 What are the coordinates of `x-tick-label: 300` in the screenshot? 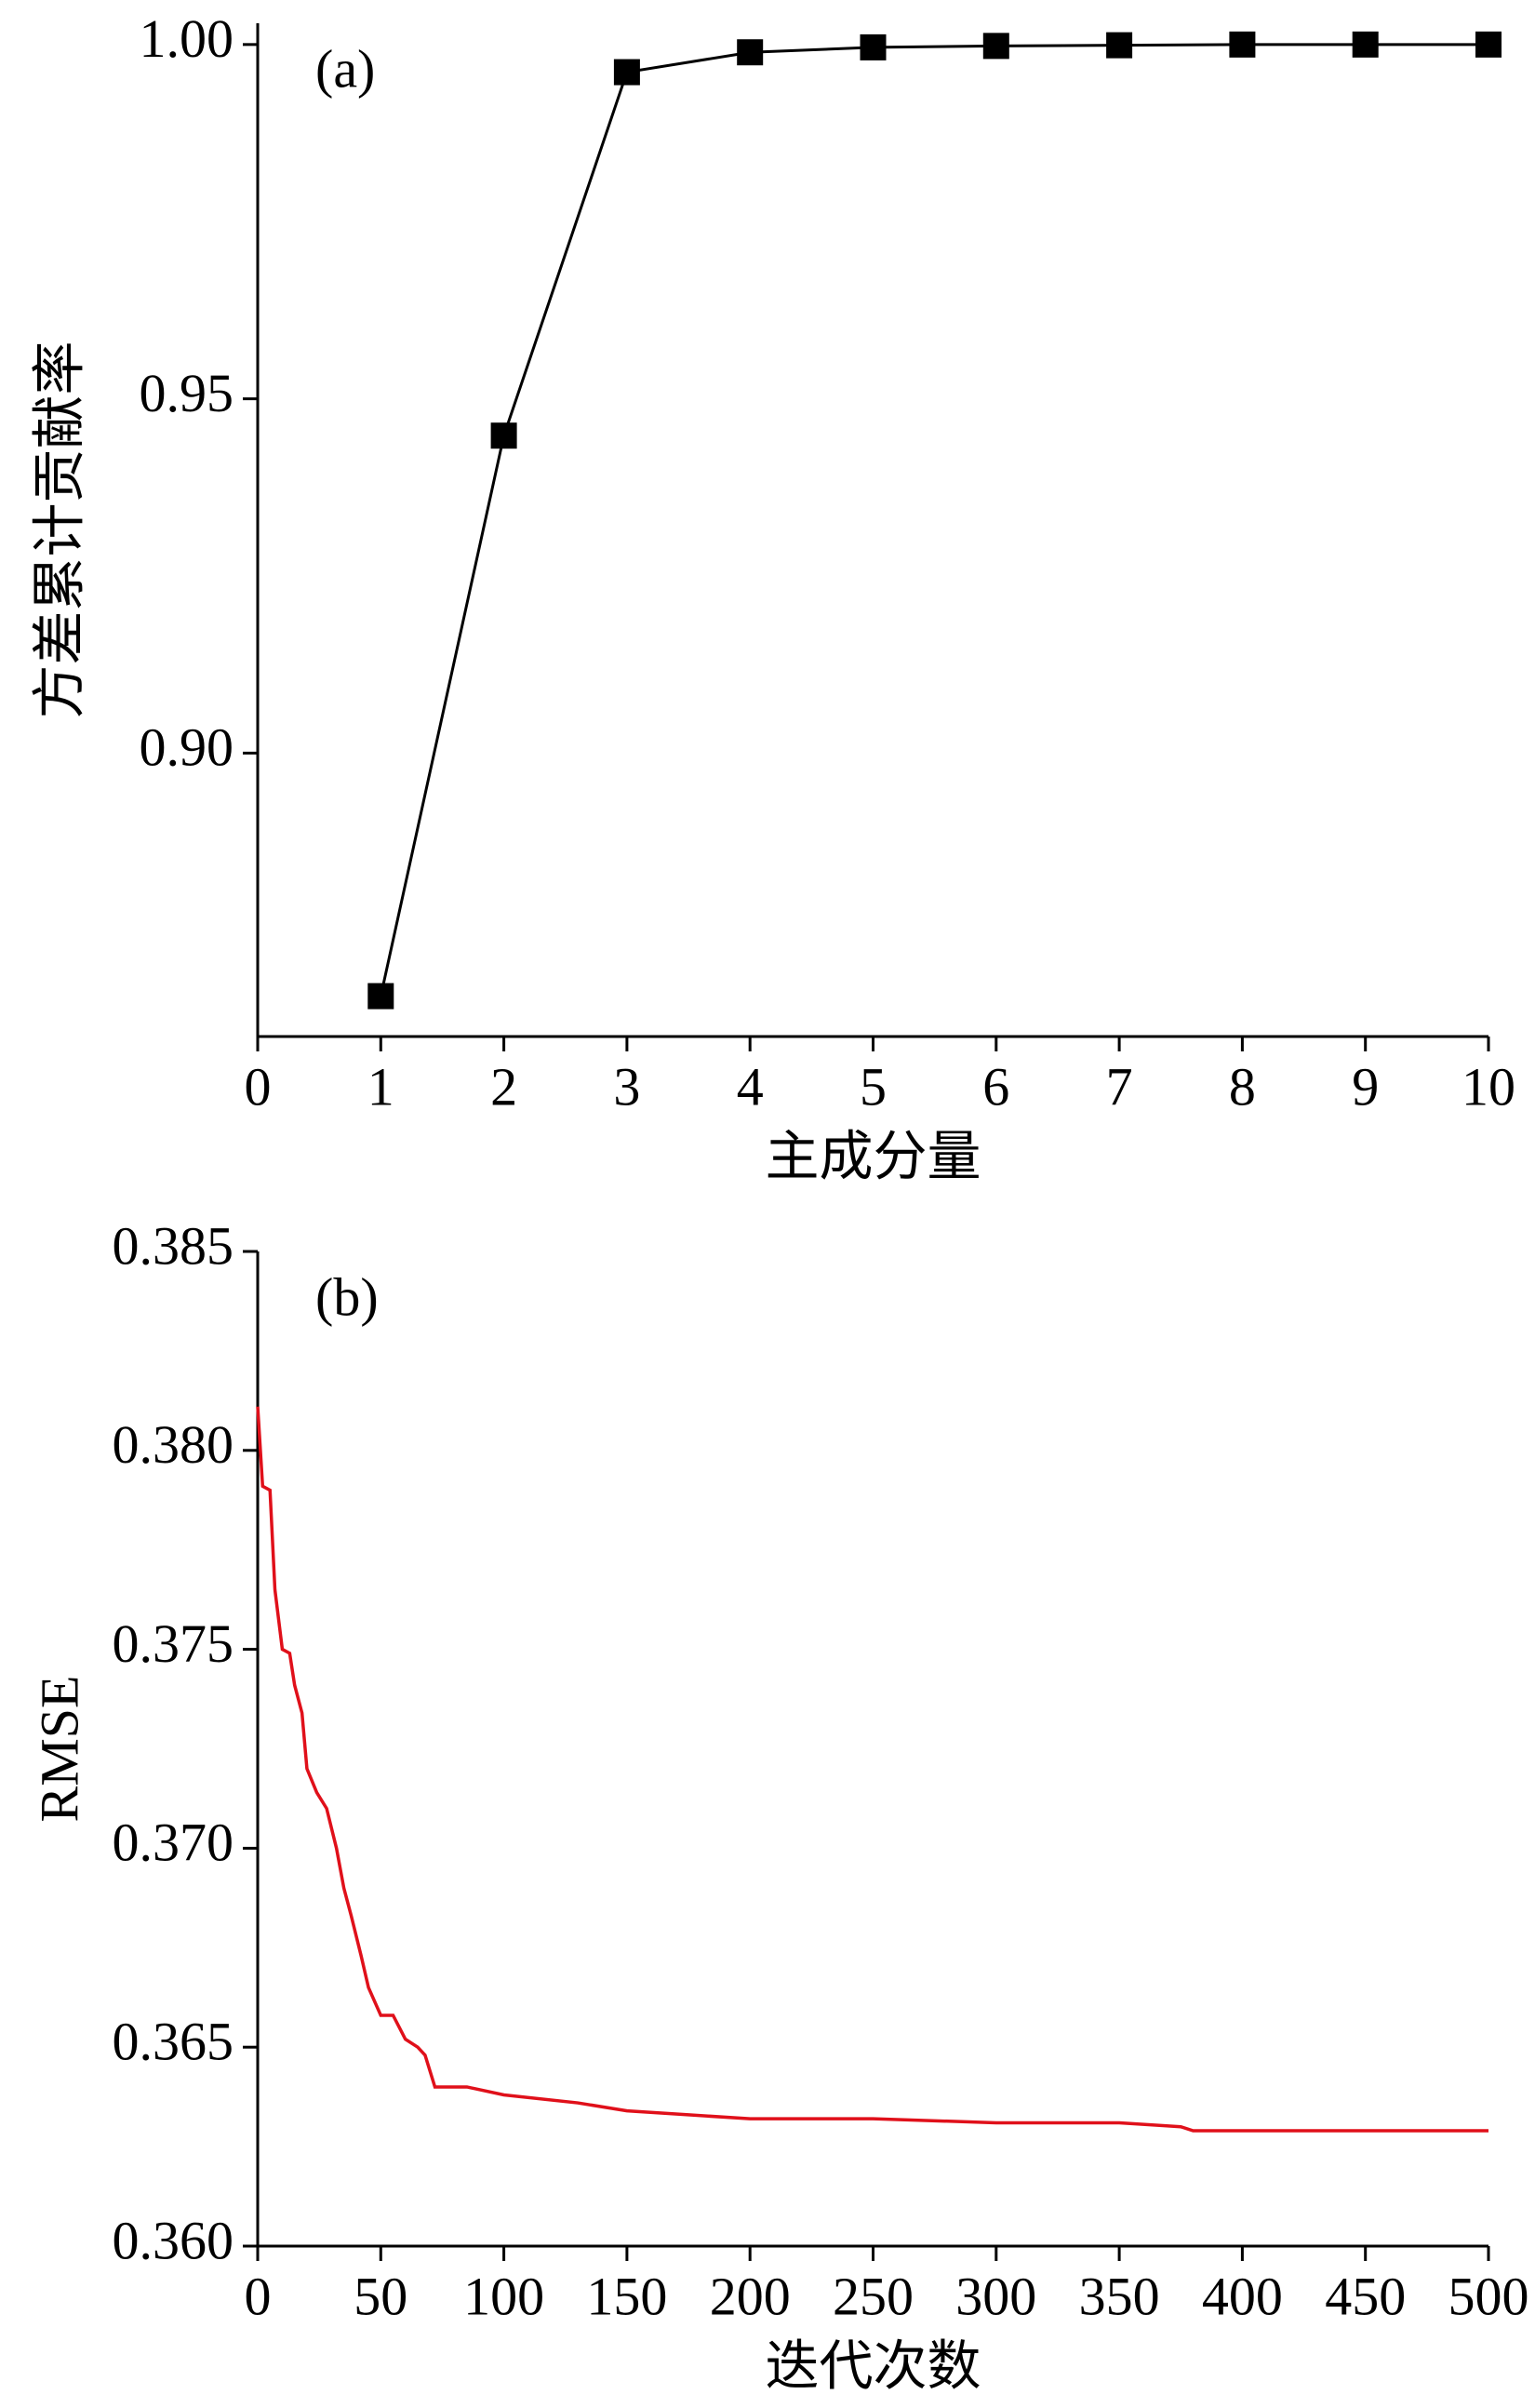 It's located at (995, 2296).